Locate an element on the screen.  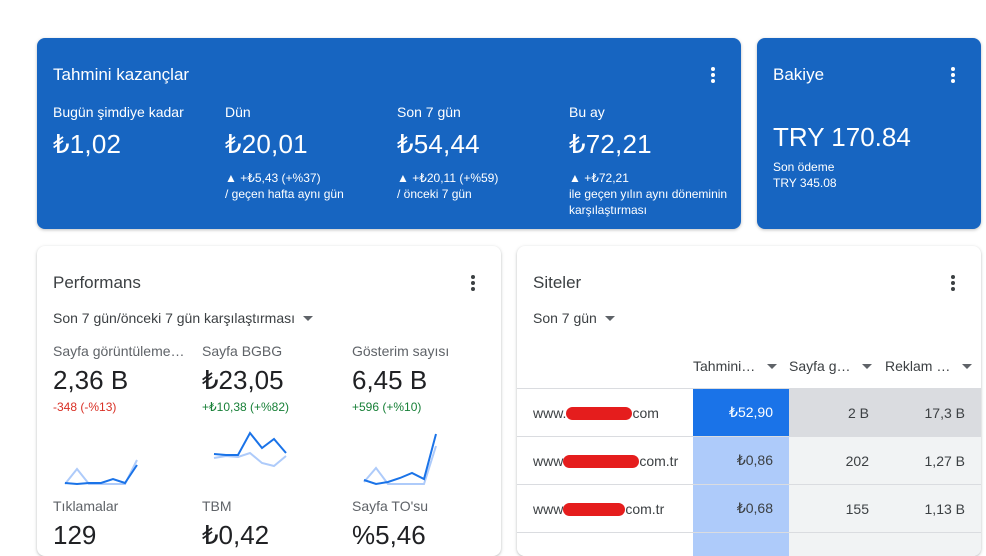
metric-change: ▲ +₺5,43 (+%37) is located at coordinates (284, 178).